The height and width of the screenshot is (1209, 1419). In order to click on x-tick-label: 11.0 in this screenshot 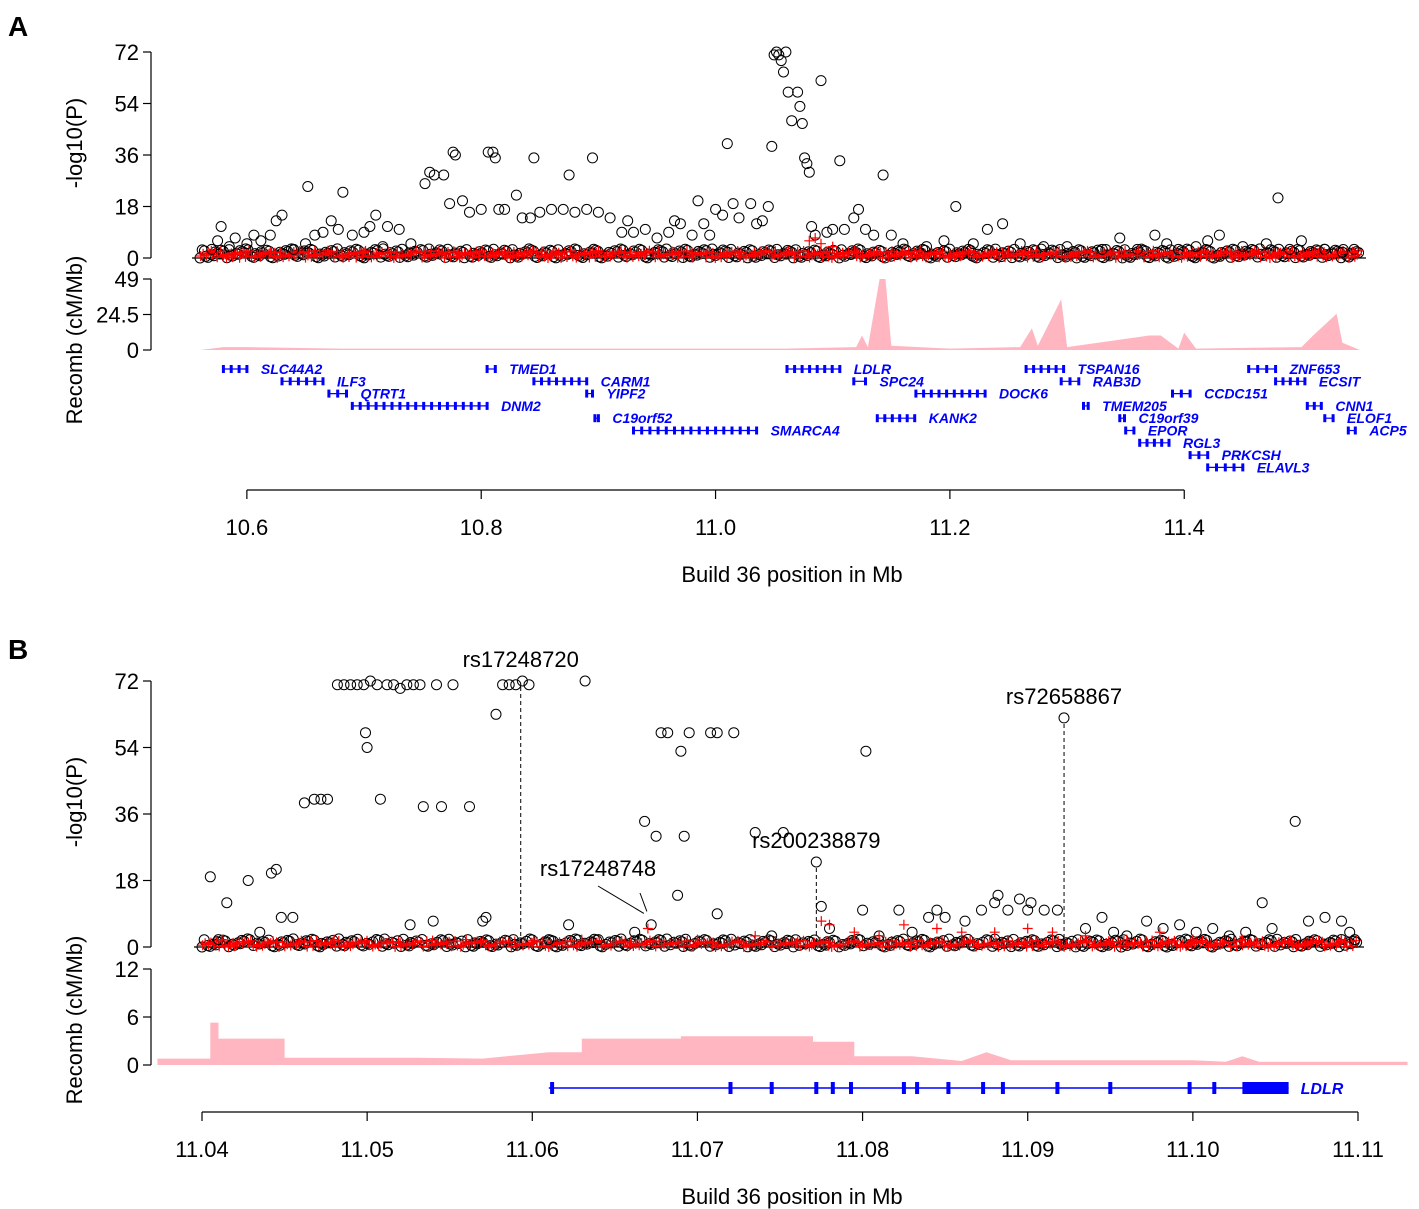, I will do `click(715, 527)`.